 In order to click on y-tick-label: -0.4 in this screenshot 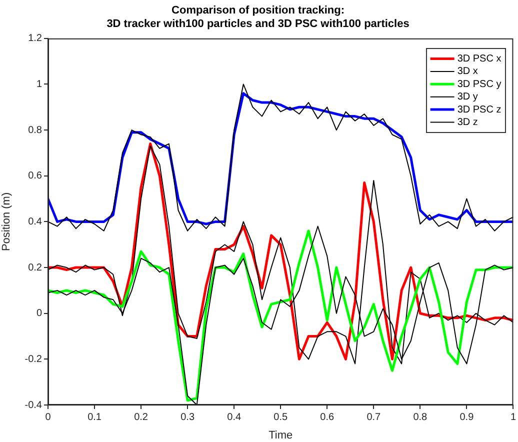, I will do `click(33, 405)`.